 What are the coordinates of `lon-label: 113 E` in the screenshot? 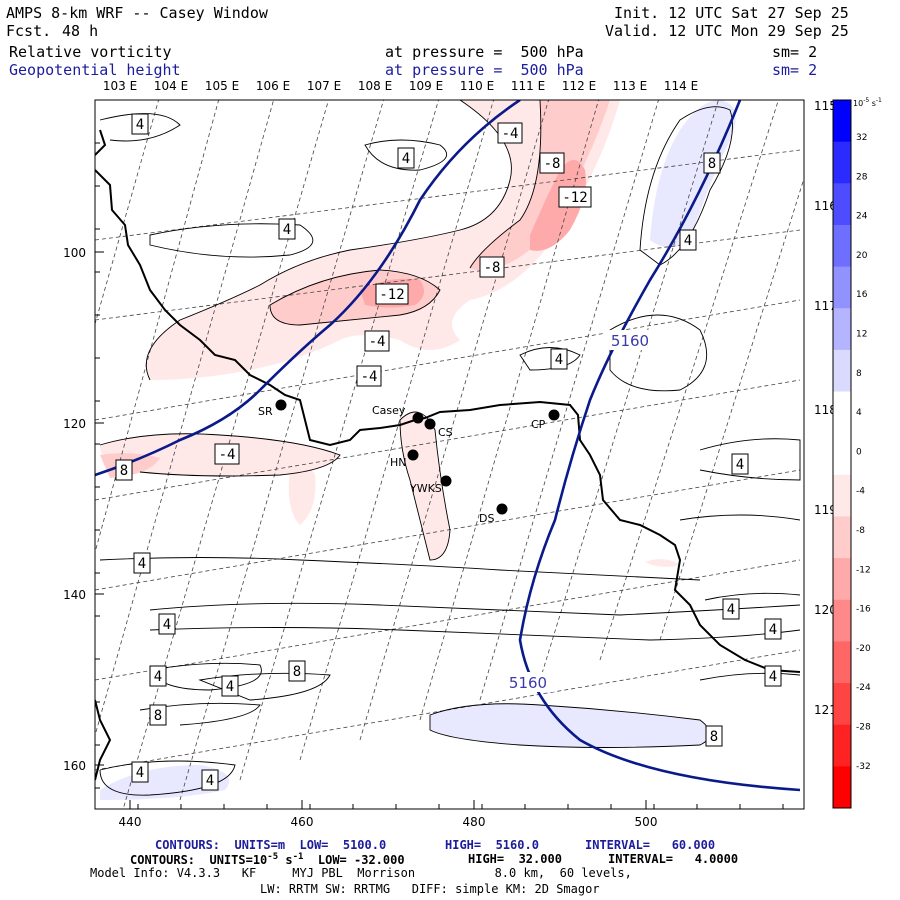 It's located at (630, 86).